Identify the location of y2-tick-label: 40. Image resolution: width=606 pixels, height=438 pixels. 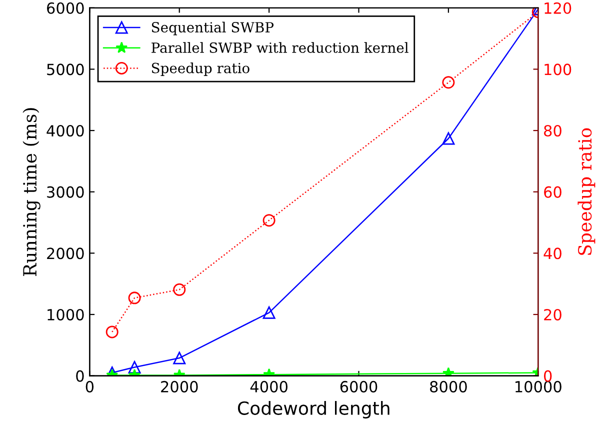
(553, 254).